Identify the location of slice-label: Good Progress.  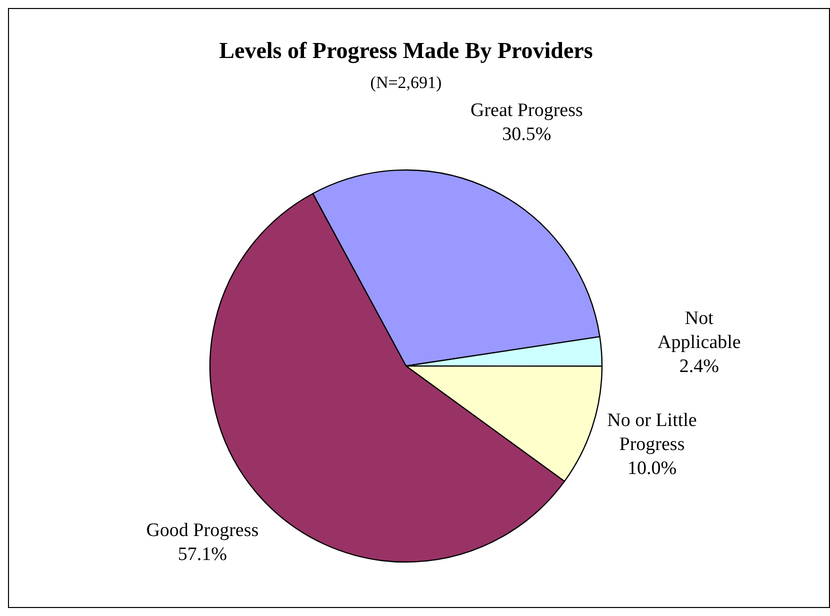
(202, 531).